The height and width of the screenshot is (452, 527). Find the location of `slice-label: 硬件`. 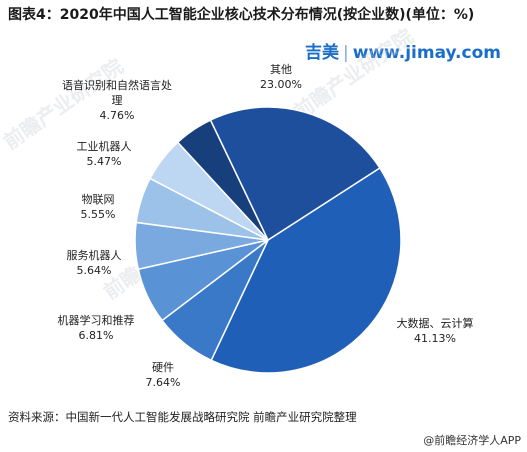

slice-label: 硬件 is located at coordinates (163, 367).